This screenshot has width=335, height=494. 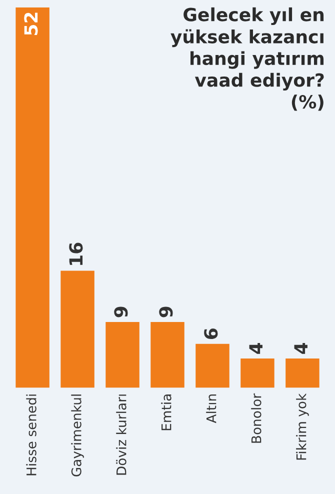 I want to click on x-tick-label: Altın, so click(x=211, y=409).